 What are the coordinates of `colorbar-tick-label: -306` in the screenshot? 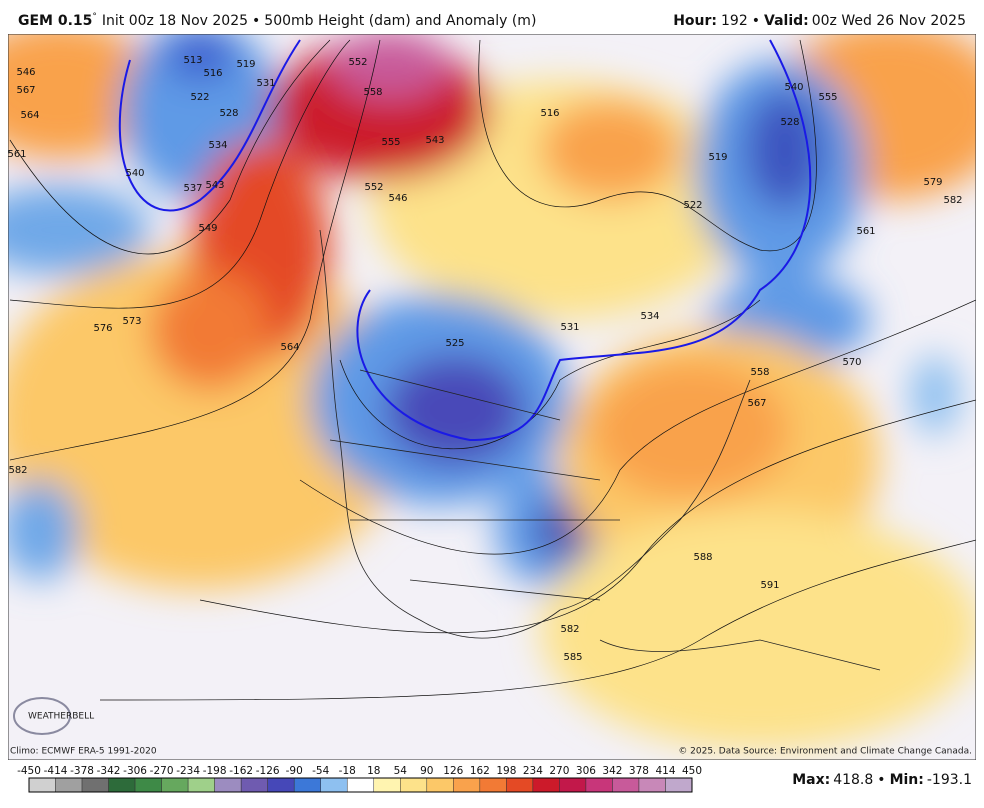 It's located at (135, 771).